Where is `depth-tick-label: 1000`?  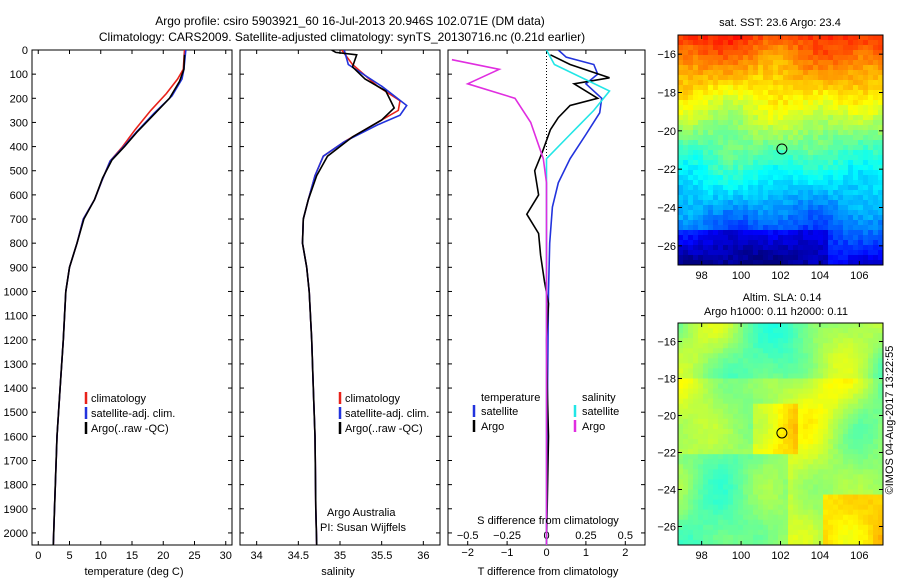
depth-tick-label: 1000 is located at coordinates (16, 292).